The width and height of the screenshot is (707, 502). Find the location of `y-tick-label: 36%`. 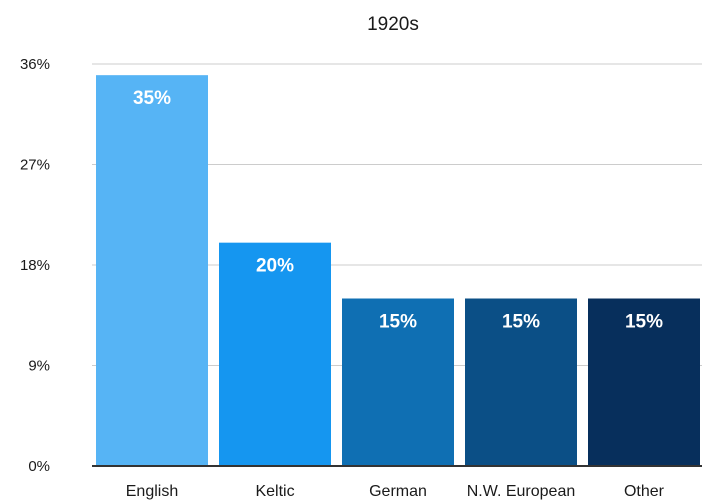

y-tick-label: 36% is located at coordinates (35, 64).